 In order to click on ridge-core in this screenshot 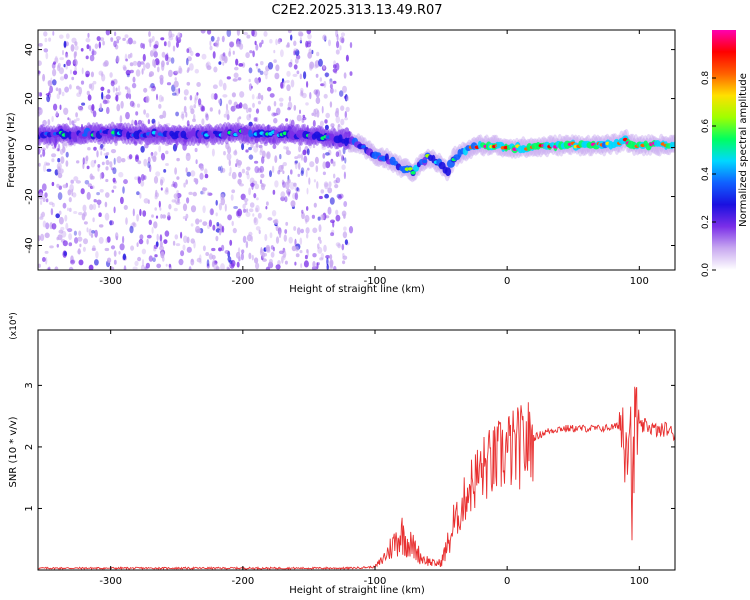, I will do `click(416, 168)`.